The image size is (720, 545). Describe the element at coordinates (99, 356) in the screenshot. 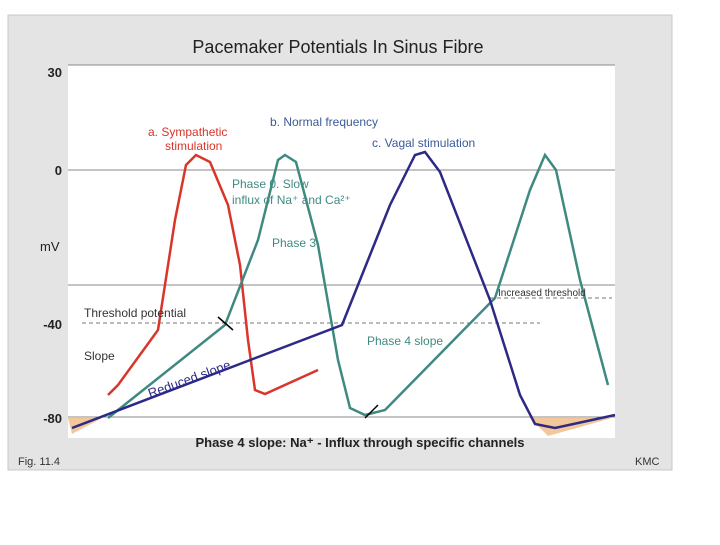

I see `label: Slope` at that location.